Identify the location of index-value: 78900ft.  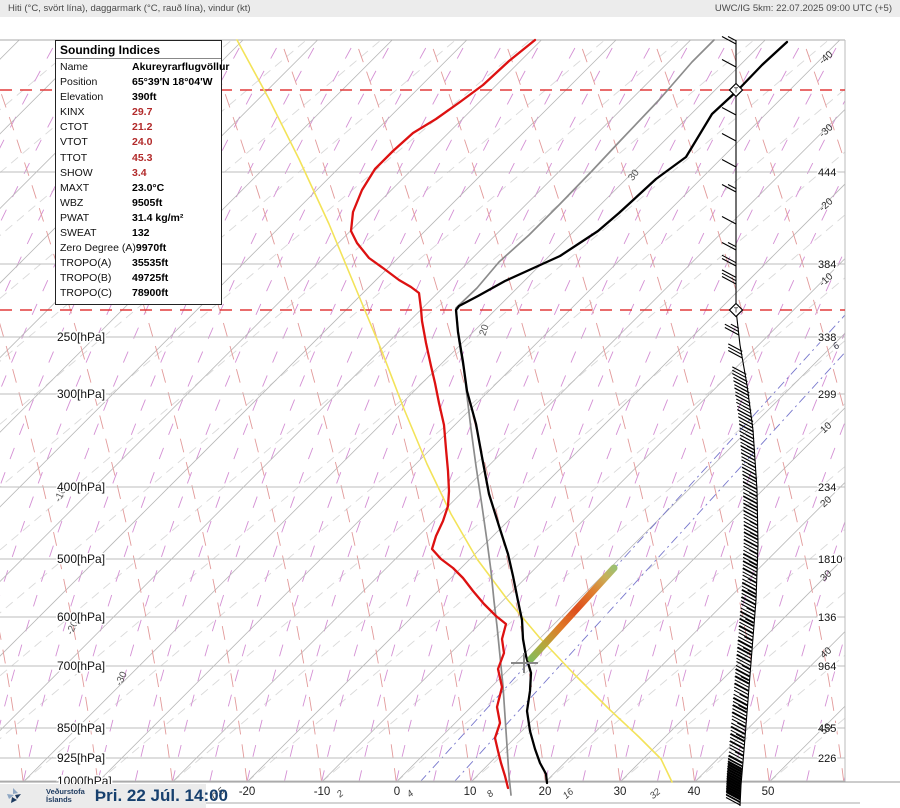
(150, 293).